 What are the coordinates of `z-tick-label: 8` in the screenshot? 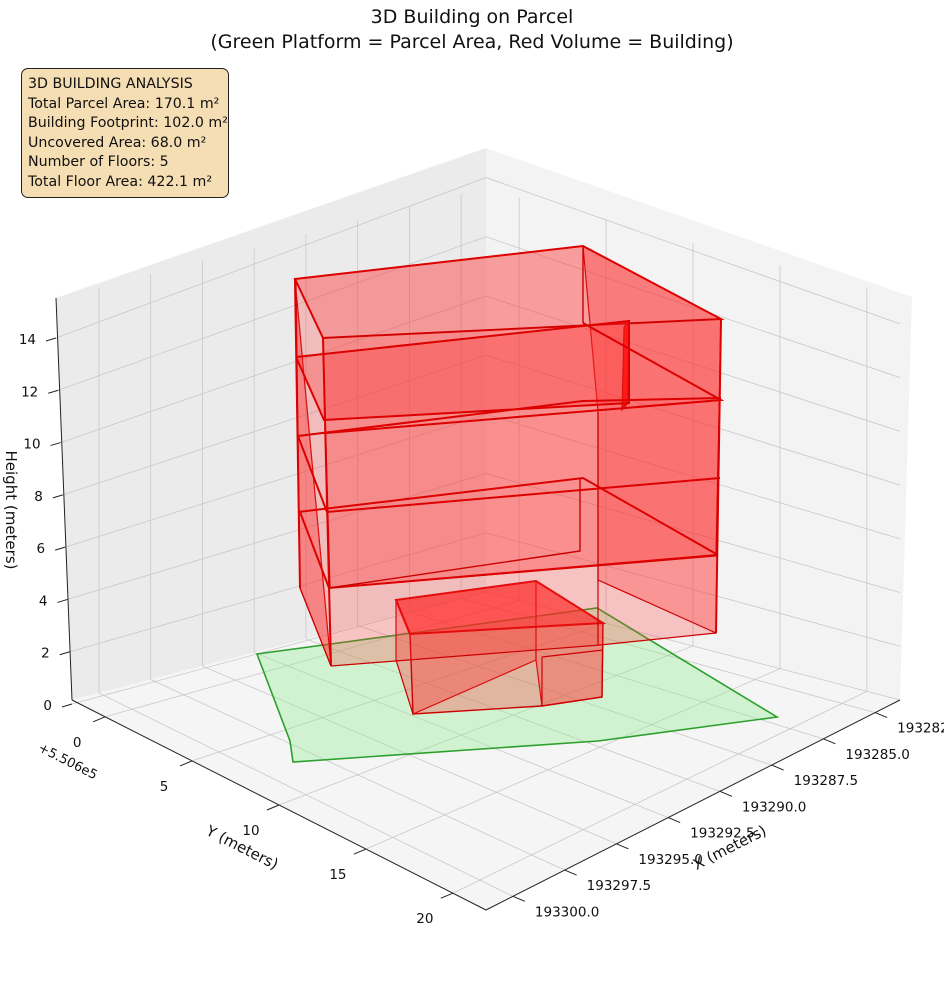 It's located at (38, 497).